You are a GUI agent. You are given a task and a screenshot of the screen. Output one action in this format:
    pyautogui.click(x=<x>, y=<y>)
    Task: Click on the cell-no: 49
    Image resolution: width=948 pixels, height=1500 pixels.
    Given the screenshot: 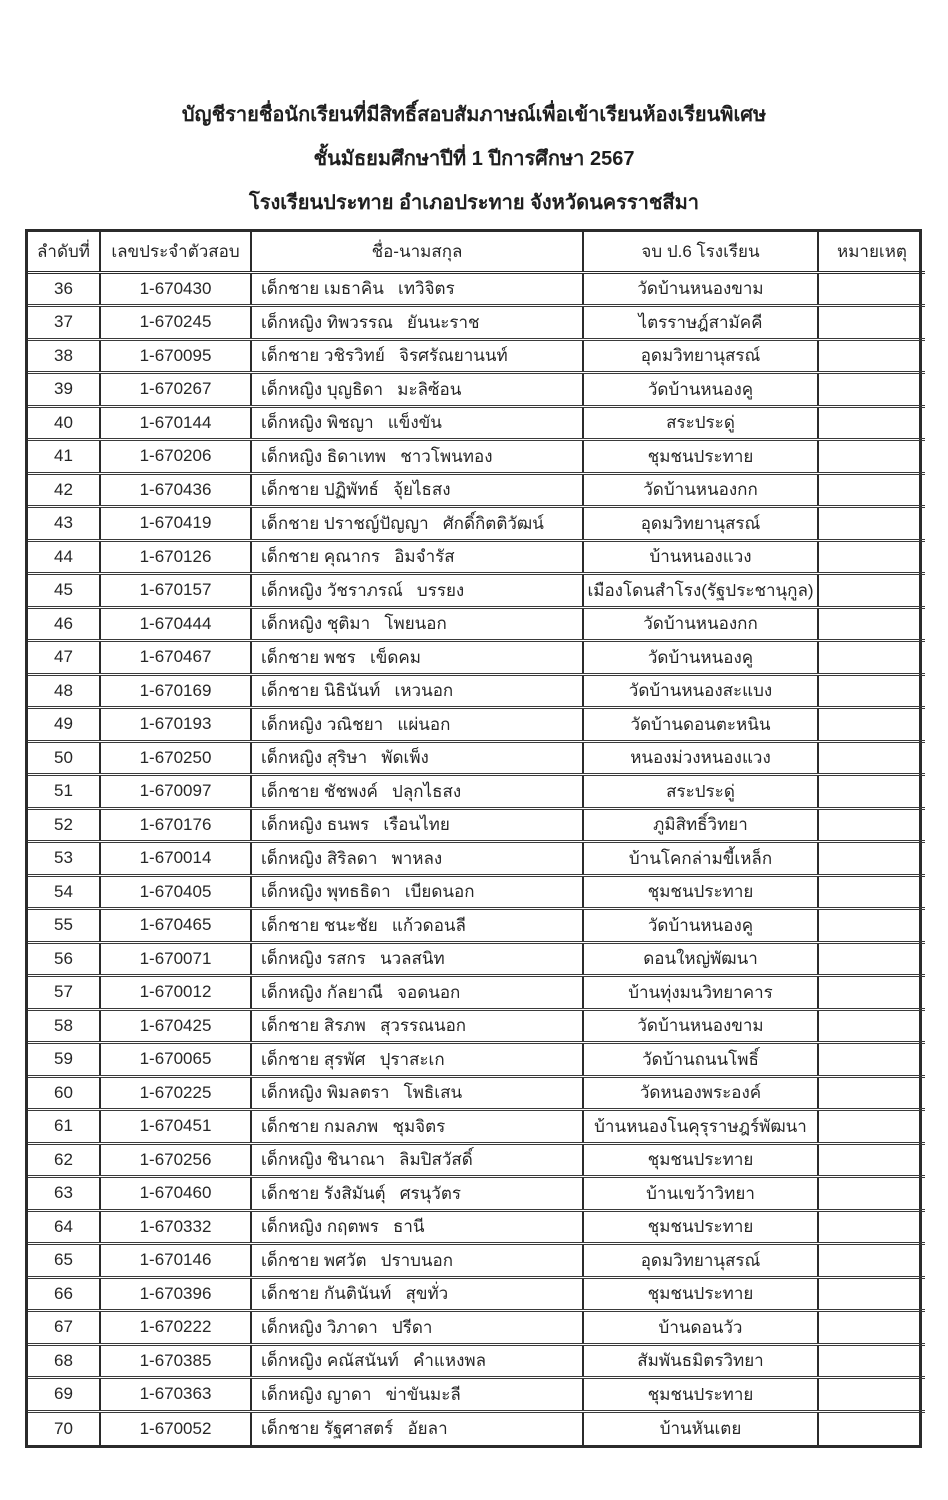 What is the action you would take?
    pyautogui.click(x=64, y=725)
    